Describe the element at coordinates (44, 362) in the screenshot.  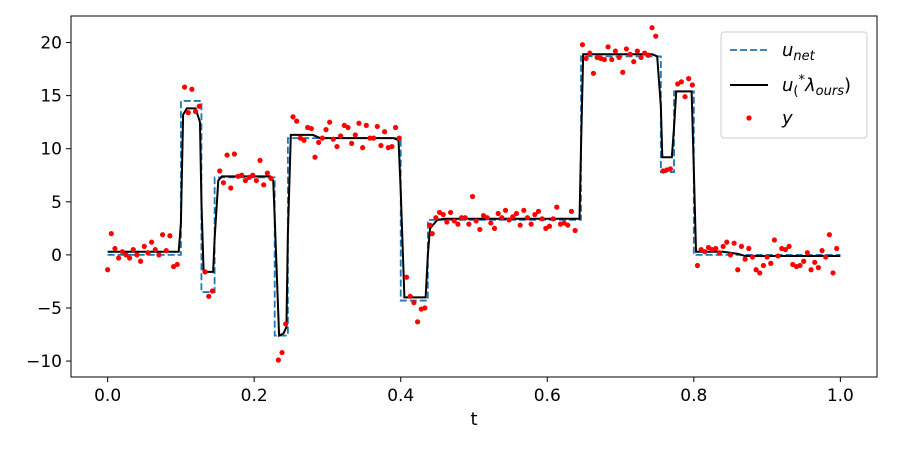
I see `y-tick-label: −10` at that location.